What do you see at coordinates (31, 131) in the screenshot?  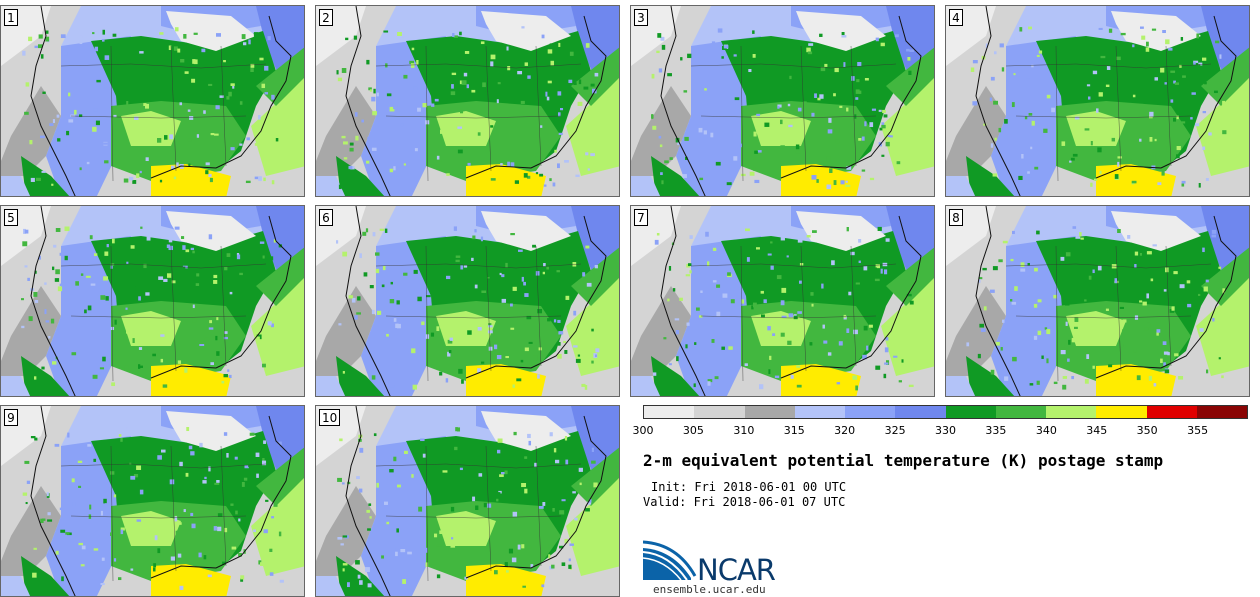 I see `region-desert-southwest` at bounding box center [31, 131].